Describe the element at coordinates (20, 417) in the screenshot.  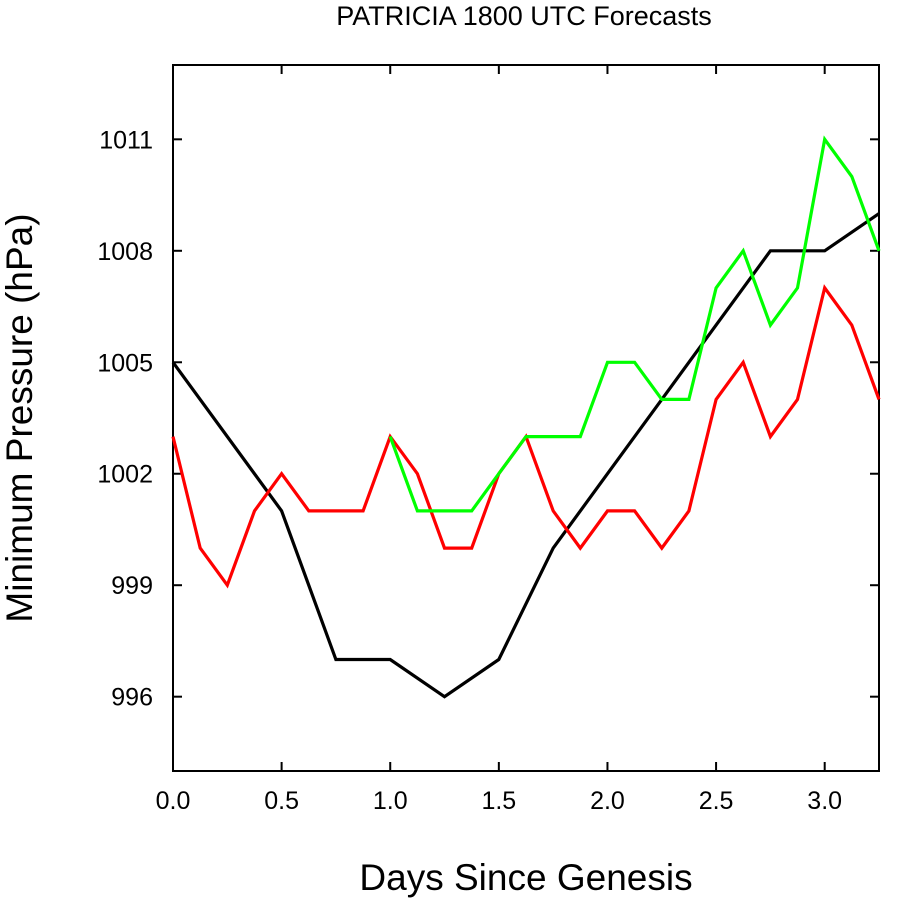
I see `y-axis-title: Minimum Pressure (hPa)` at that location.